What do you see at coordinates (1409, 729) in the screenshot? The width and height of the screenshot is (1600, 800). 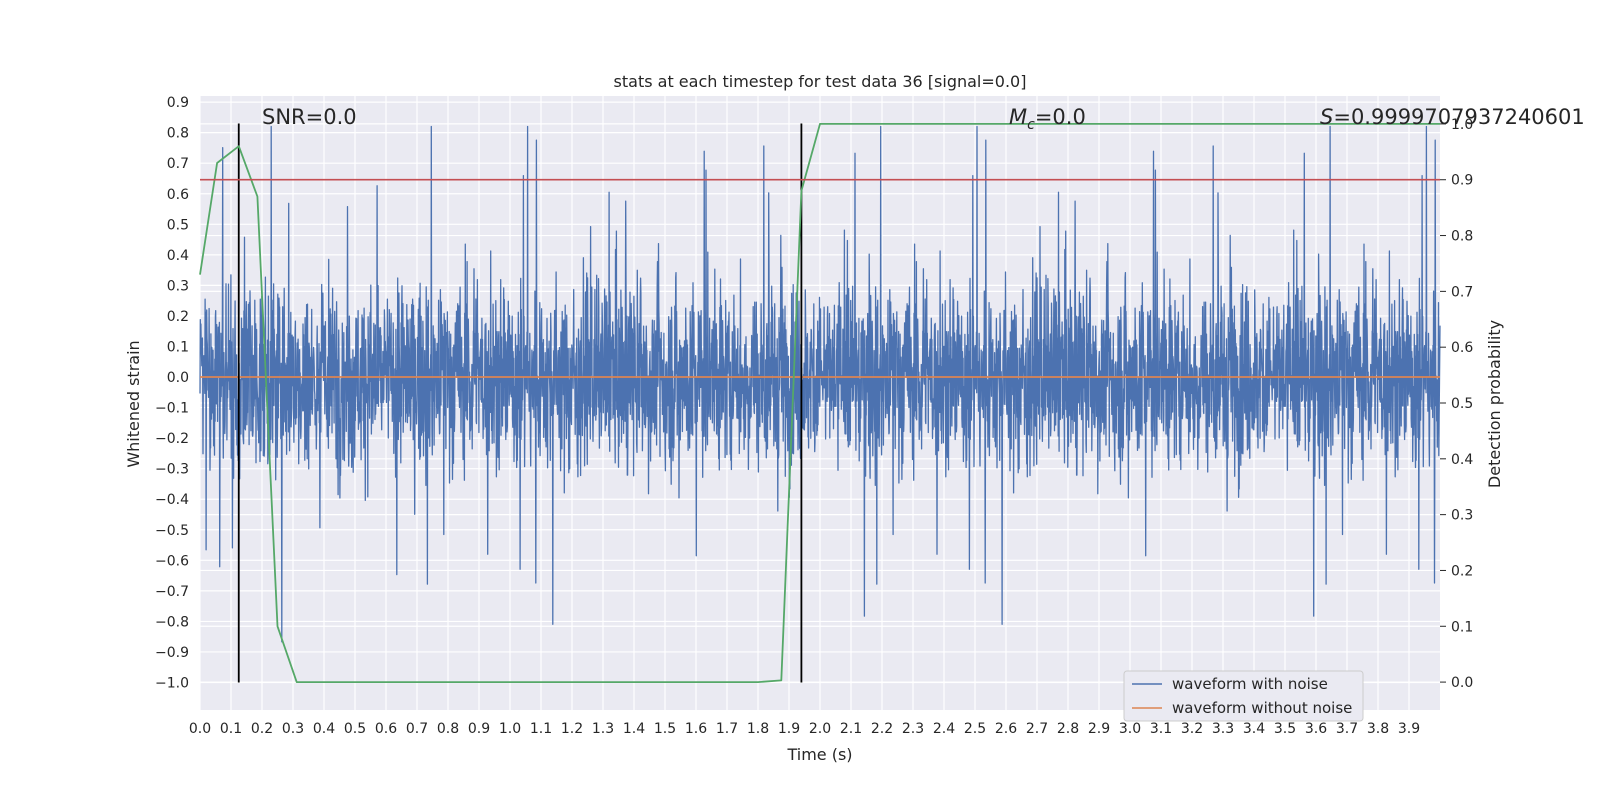 I see `x-tick-label-39: 3.9` at bounding box center [1409, 729].